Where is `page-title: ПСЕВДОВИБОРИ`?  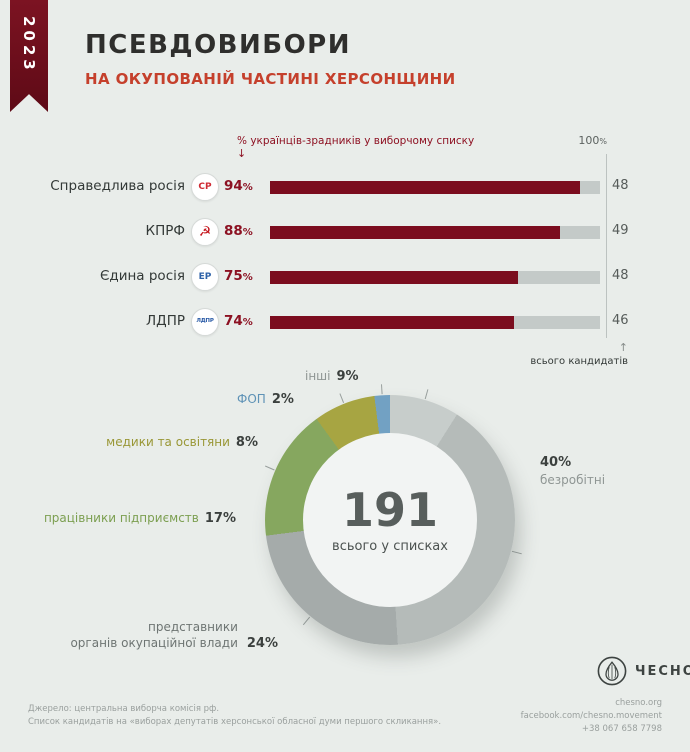
page-title: ПСЕВДОВИБОРИ is located at coordinates (218, 45).